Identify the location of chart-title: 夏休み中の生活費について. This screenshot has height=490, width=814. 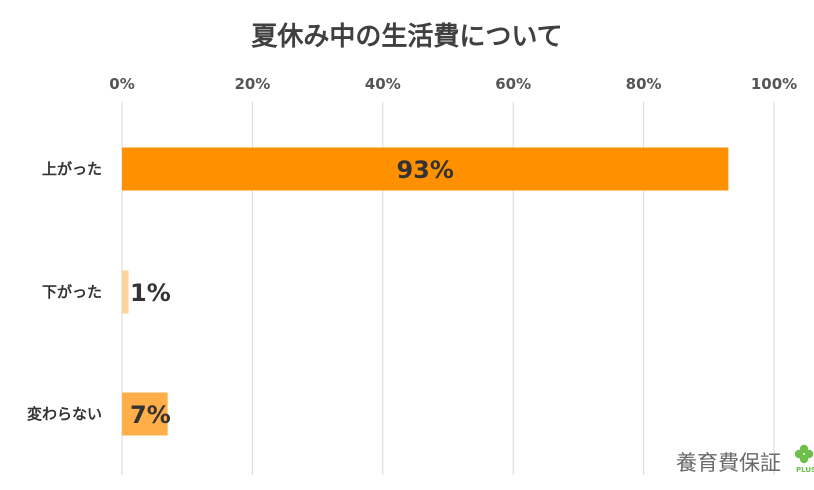
(406, 37).